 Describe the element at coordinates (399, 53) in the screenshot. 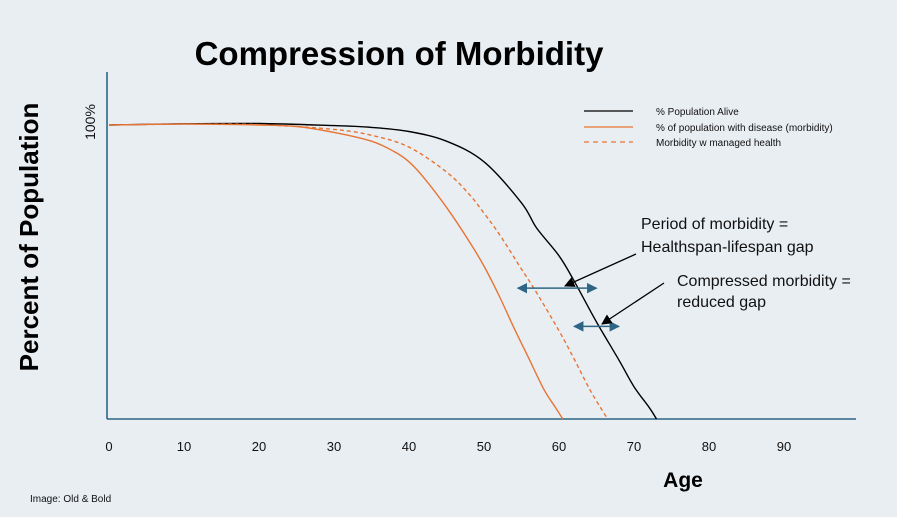

I see `chart-title: Compression of Morbidity` at that location.